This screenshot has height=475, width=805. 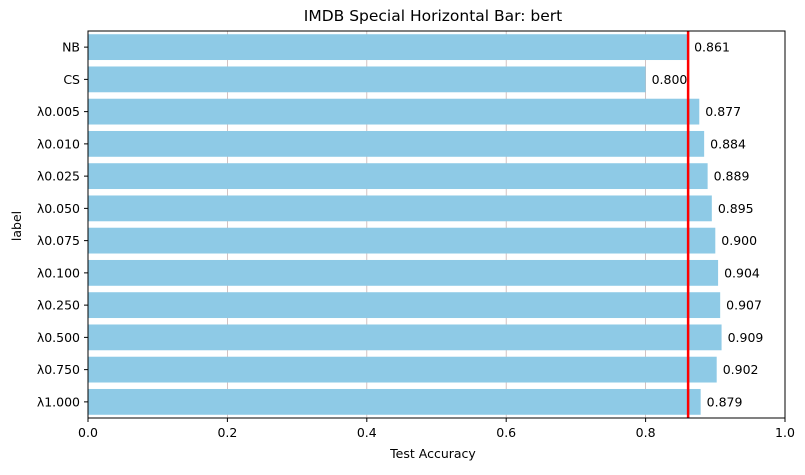 What do you see at coordinates (227, 432) in the screenshot?
I see `x-tick-label: 0.2` at bounding box center [227, 432].